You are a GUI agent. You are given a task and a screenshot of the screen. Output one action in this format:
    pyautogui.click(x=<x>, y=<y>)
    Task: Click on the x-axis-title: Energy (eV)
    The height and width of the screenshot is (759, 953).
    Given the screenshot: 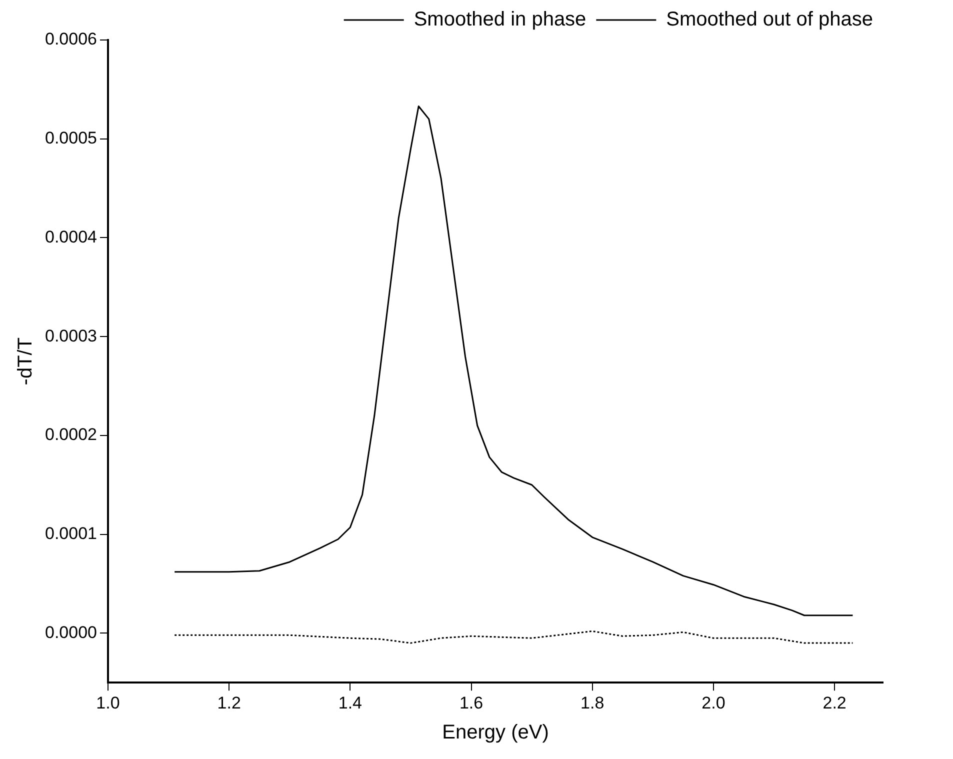 What is the action you would take?
    pyautogui.click(x=495, y=733)
    